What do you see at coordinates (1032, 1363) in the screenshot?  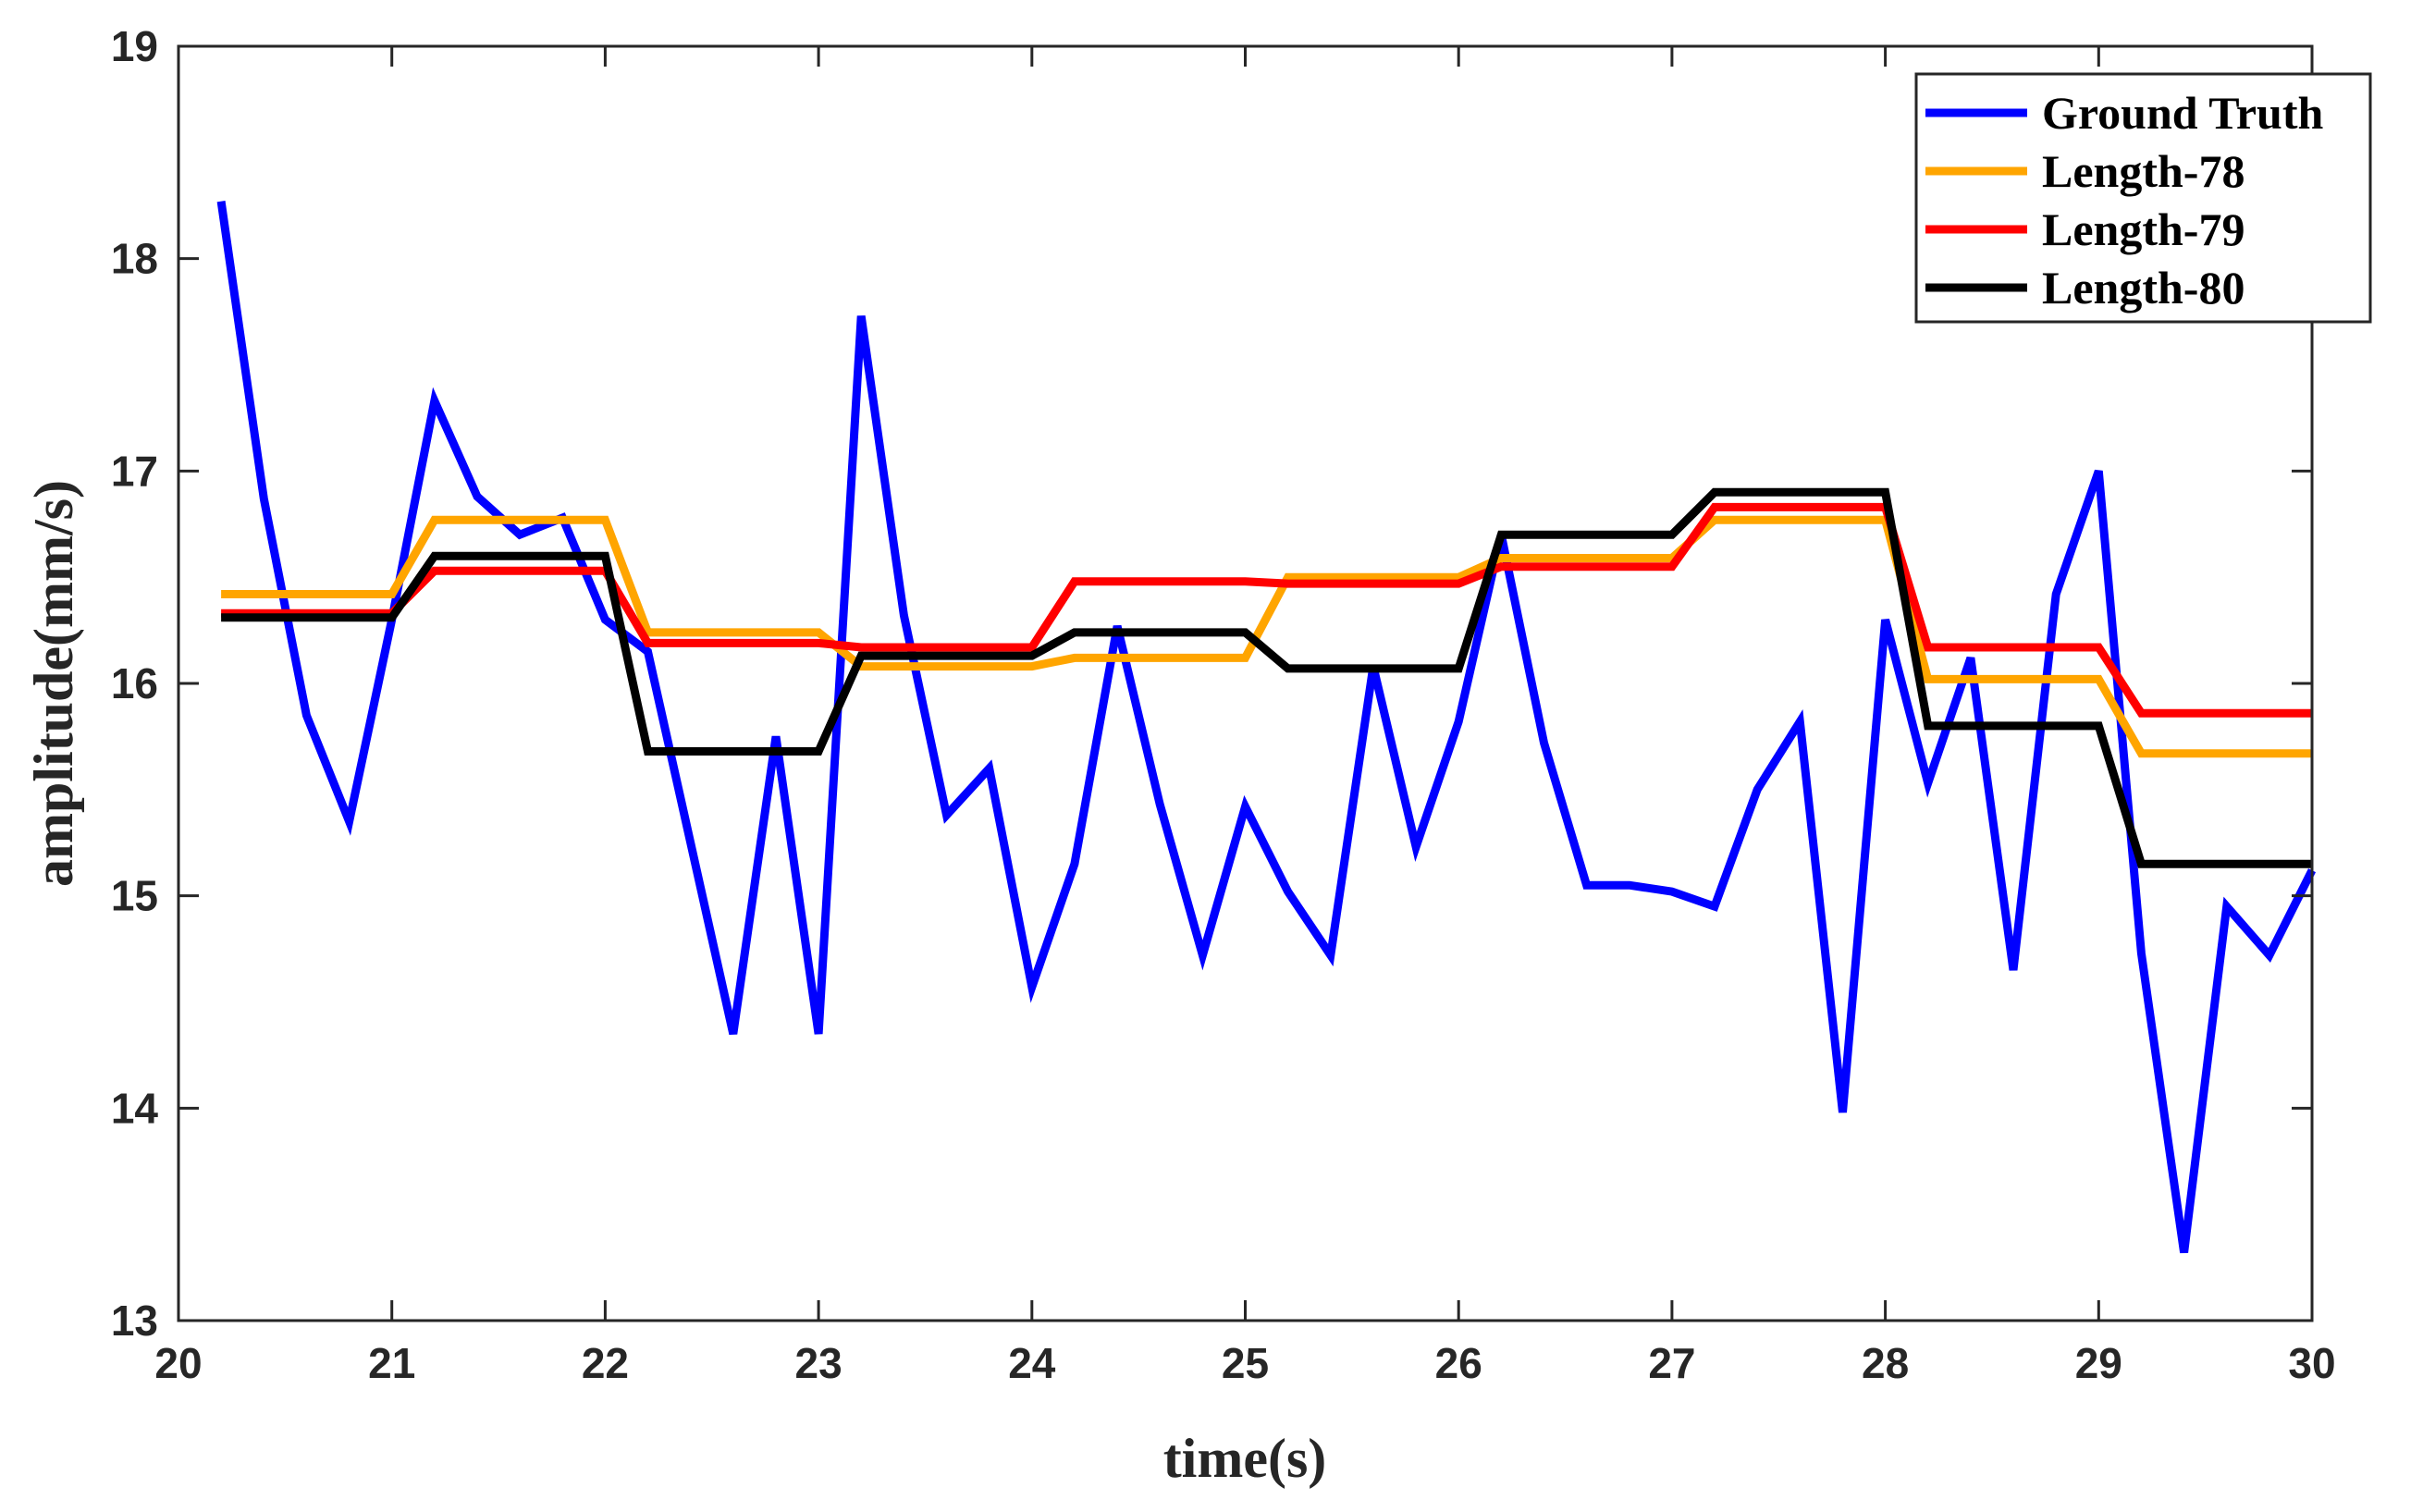 I see `x-tick-label: 24` at bounding box center [1032, 1363].